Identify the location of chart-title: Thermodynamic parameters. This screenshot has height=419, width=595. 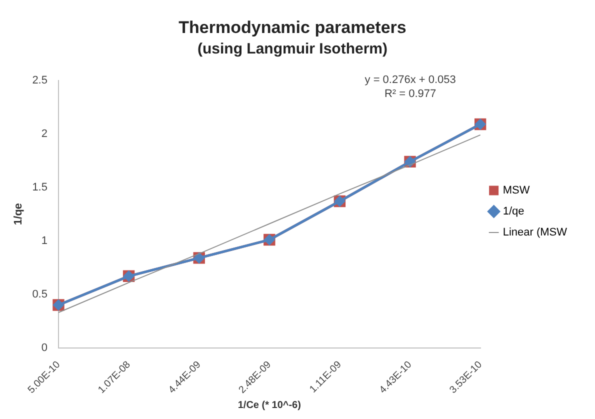
(292, 27).